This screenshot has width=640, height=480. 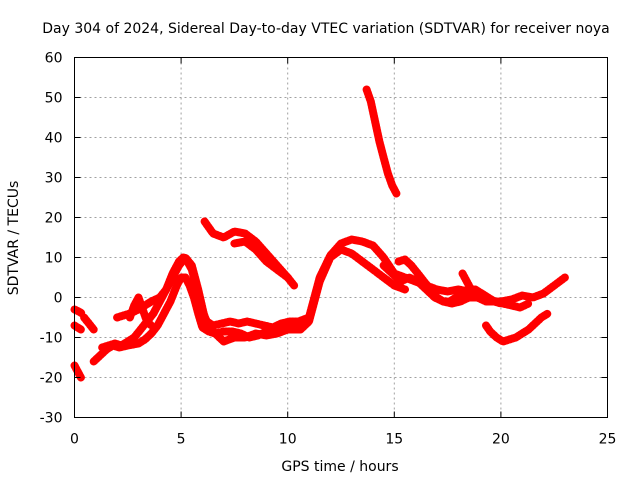 I want to click on x-tick-label: 0, so click(x=74, y=440).